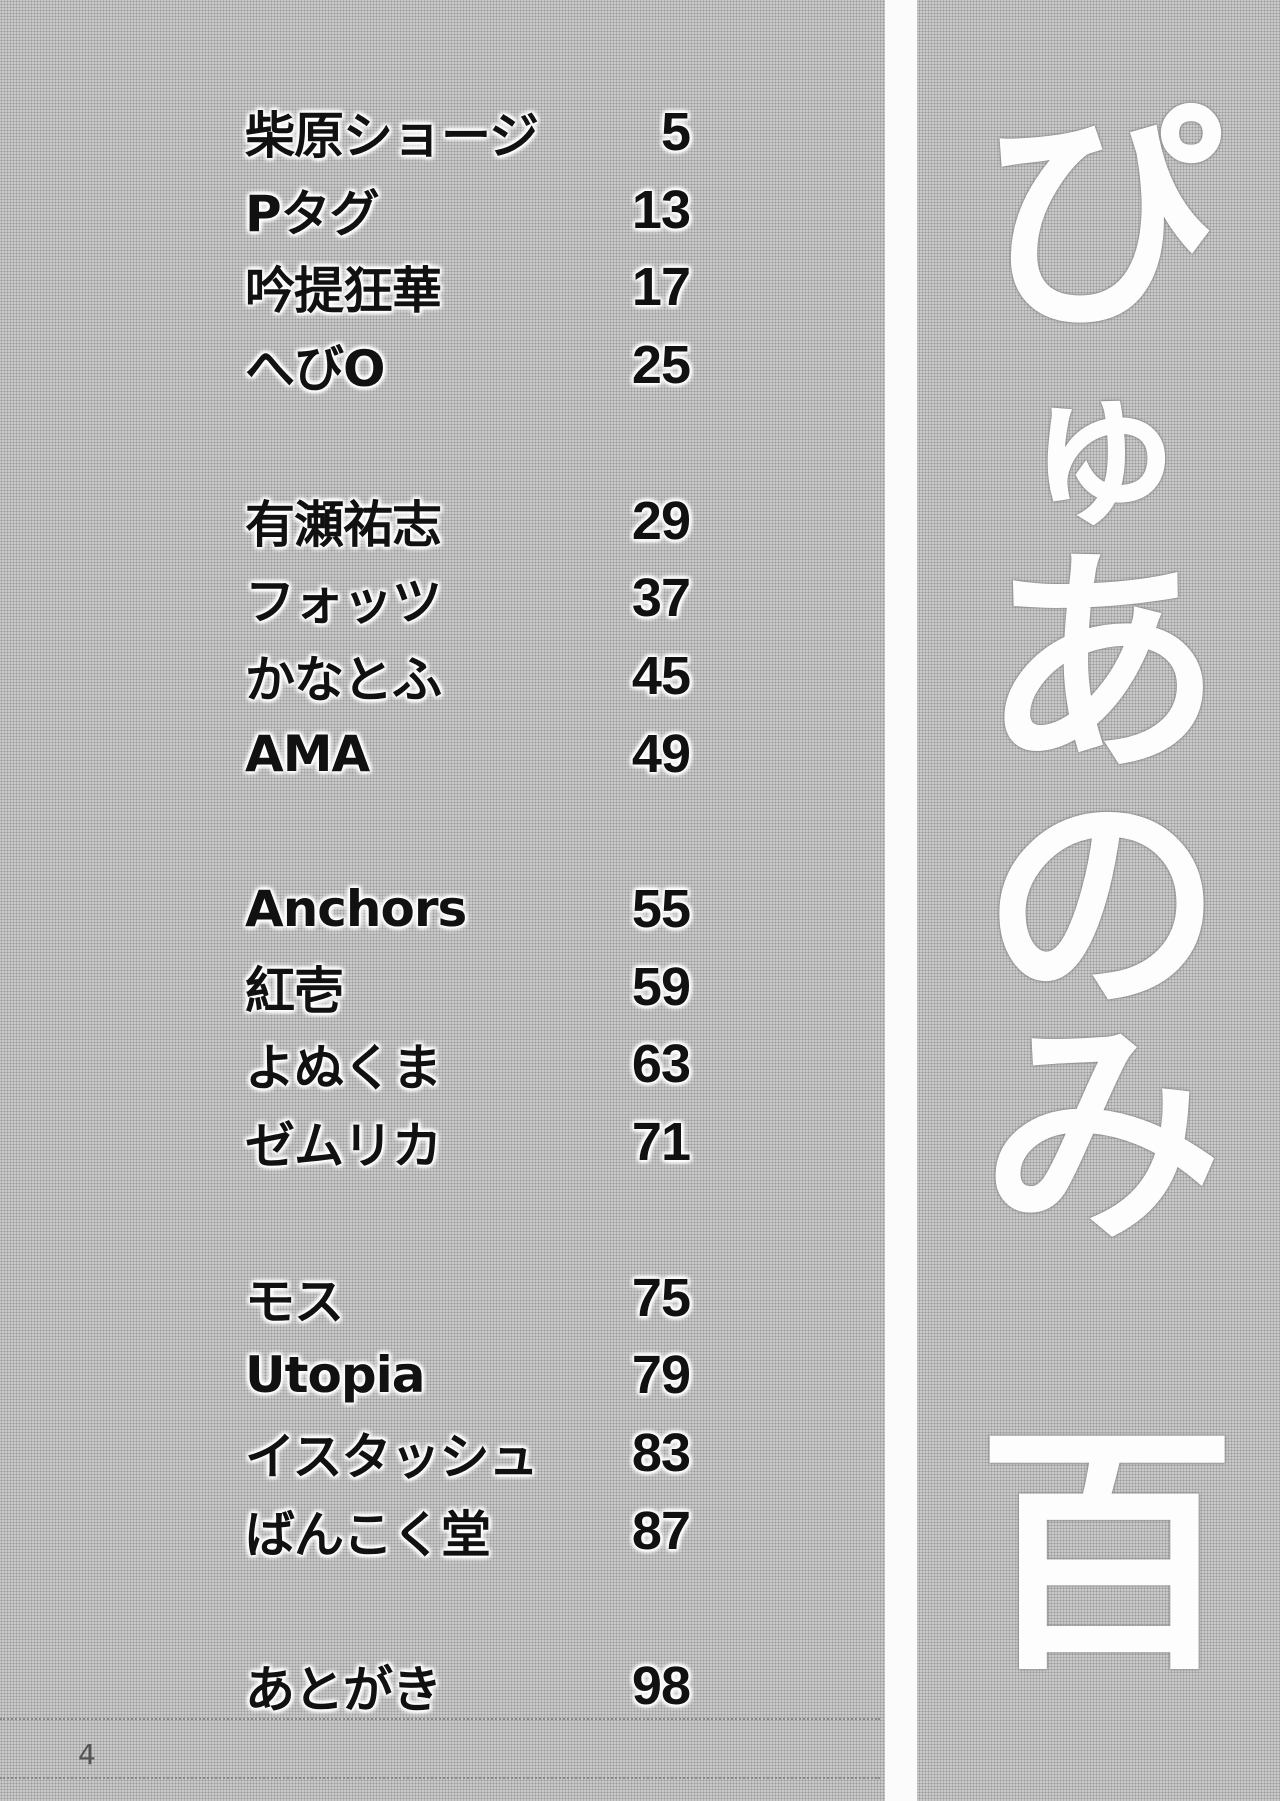  What do you see at coordinates (343, 1068) in the screenshot?
I see `toc-entry-name: よぬくま` at bounding box center [343, 1068].